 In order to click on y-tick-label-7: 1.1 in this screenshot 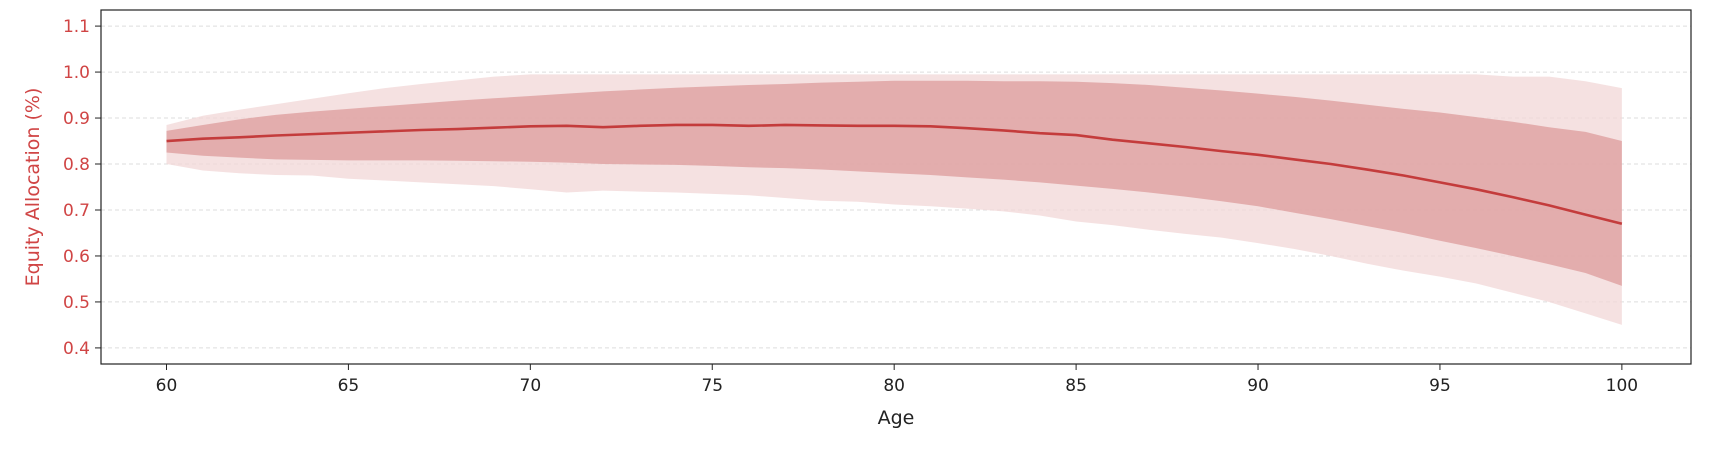, I will do `click(76, 27)`.